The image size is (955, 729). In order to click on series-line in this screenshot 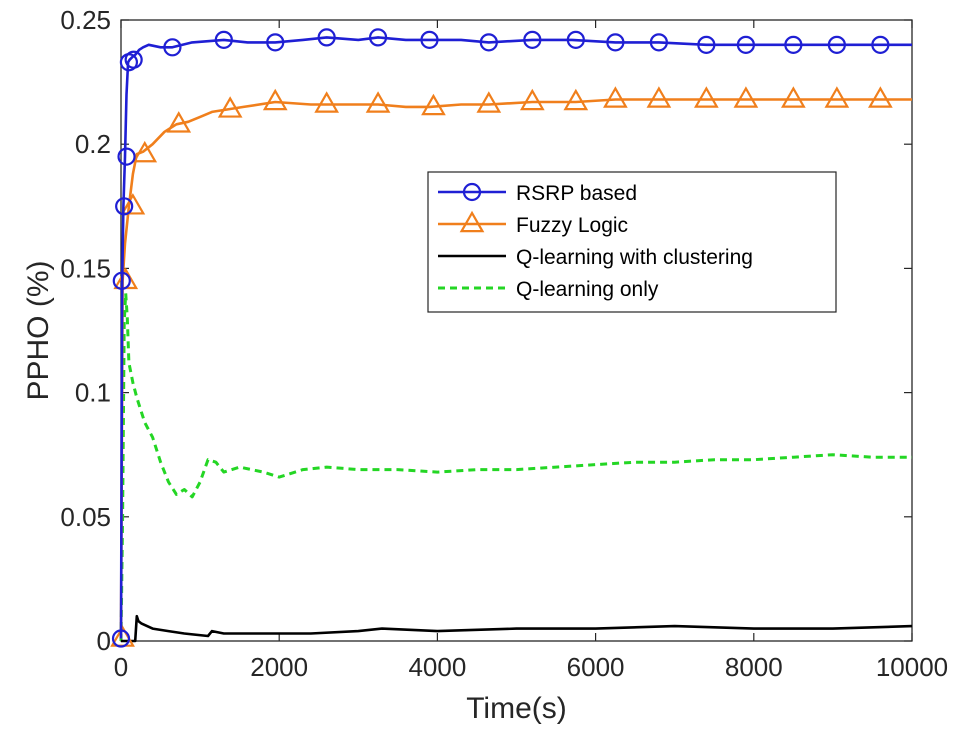, I will do `click(517, 628)`.